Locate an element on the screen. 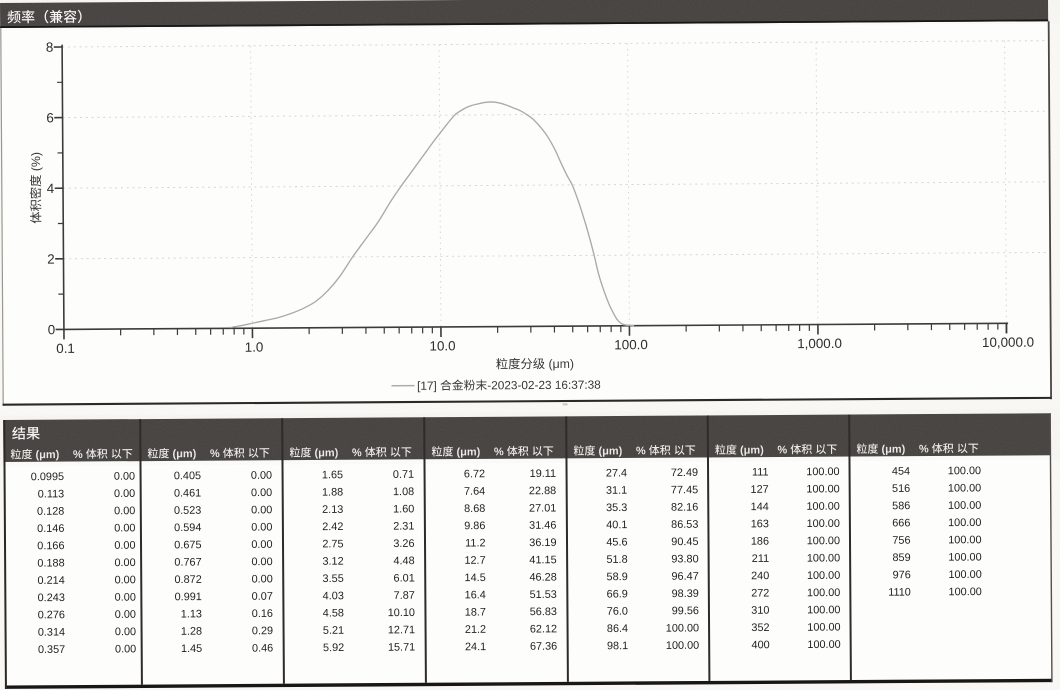 Image resolution: width=1060 pixels, height=690 pixels. svg-text: 1.13 is located at coordinates (191, 614).